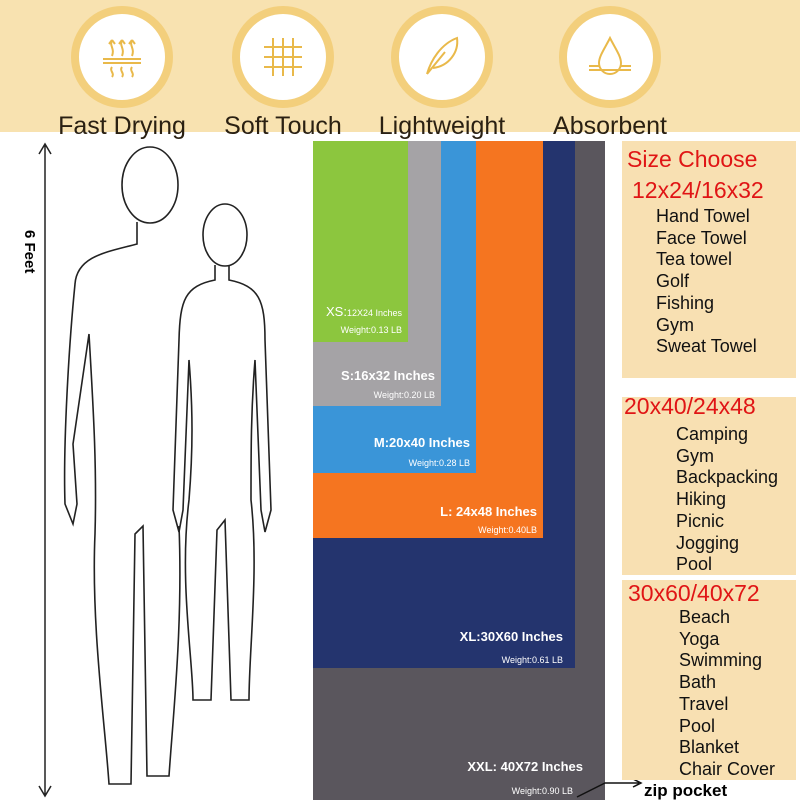 The width and height of the screenshot is (800, 805). Describe the element at coordinates (540, 766) in the screenshot. I see `size-dims: 40X72 Inches` at that location.